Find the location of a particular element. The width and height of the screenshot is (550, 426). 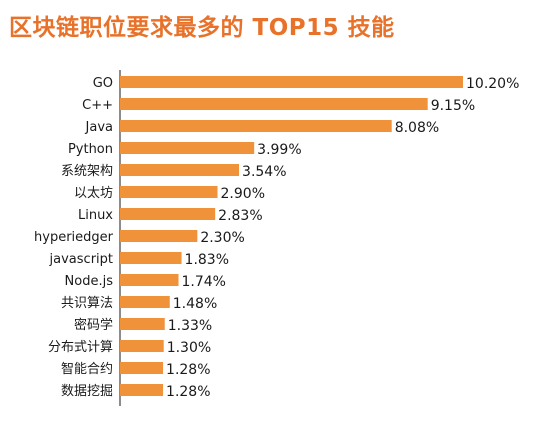

category-label-2: Java is located at coordinates (99, 127).